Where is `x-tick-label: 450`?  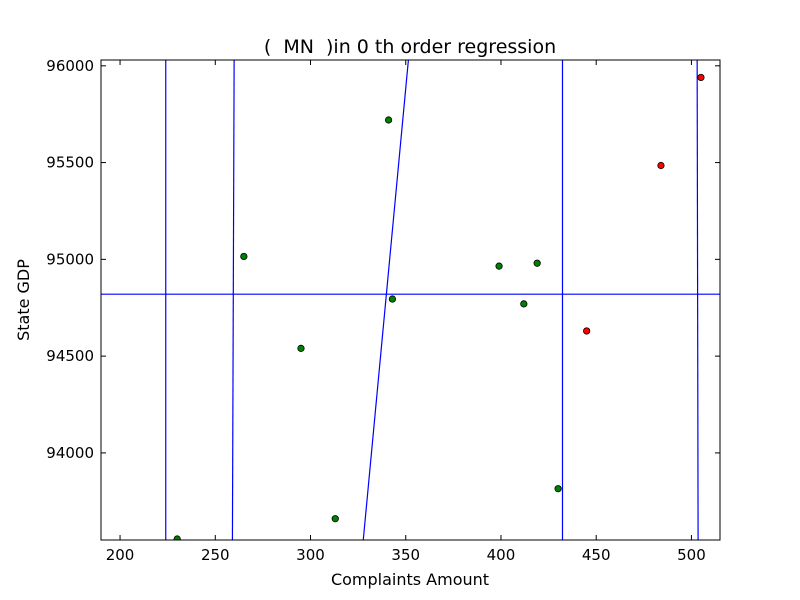
x-tick-label: 450 is located at coordinates (596, 555).